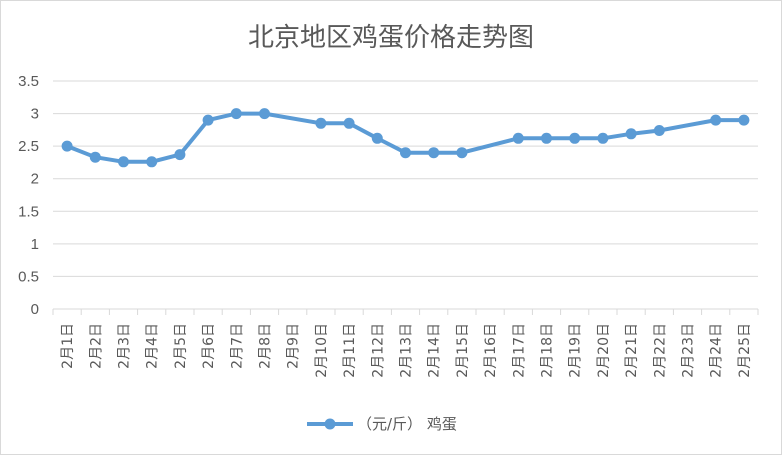 The height and width of the screenshot is (455, 782). I want to click on x-tick-label: 2月11日, so click(350, 350).